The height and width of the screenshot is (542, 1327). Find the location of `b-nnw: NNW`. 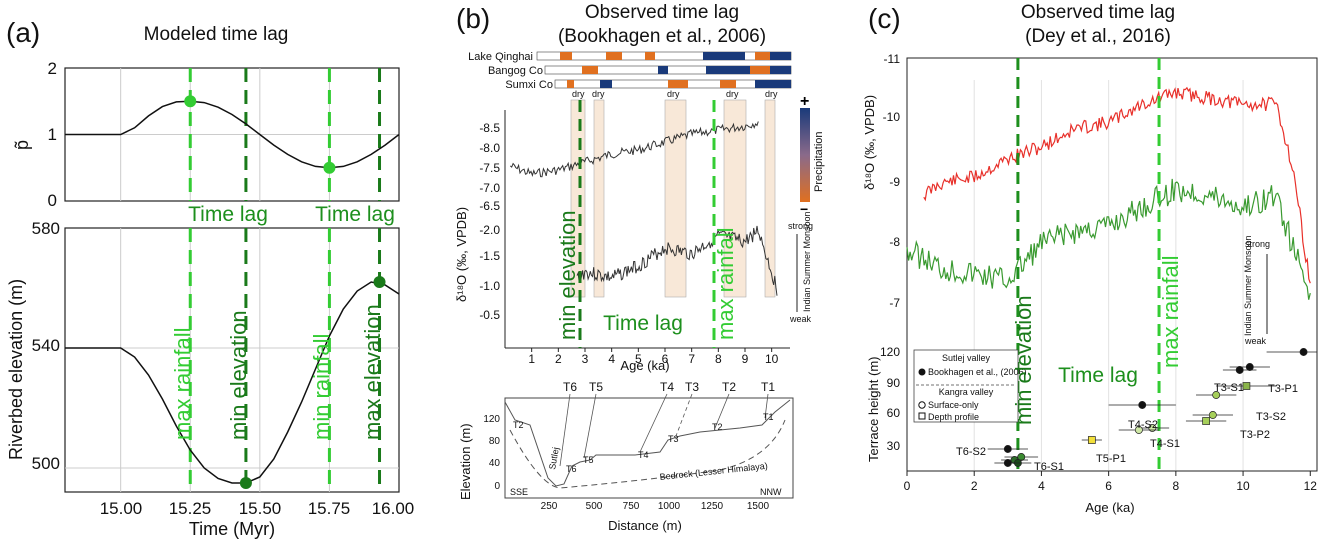

b-nnw: NNW is located at coordinates (771, 492).